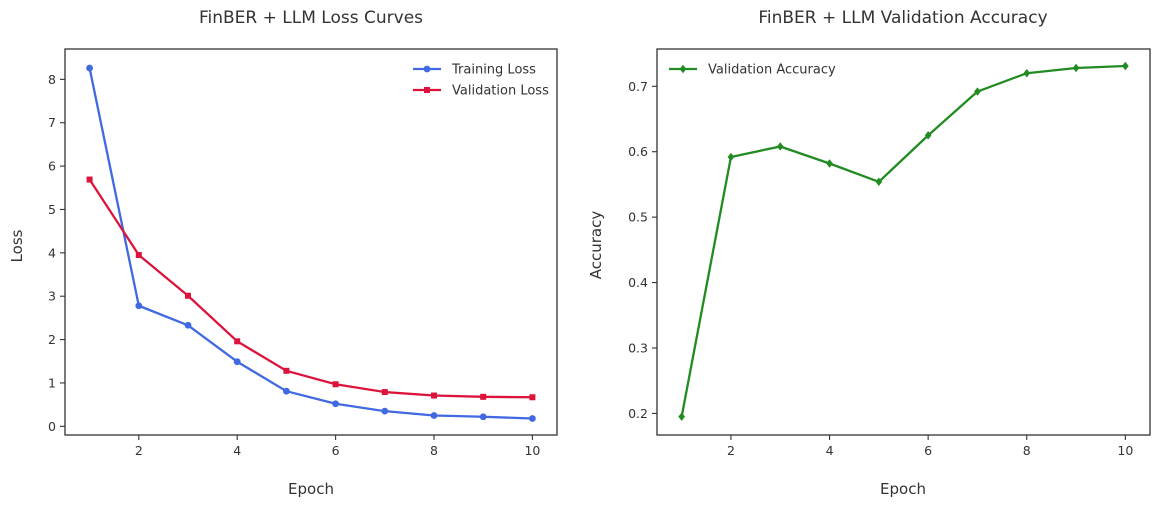 This screenshot has height=506, width=1159. Describe the element at coordinates (52, 382) in the screenshot. I see `loss-y-tick-label: 1` at that location.